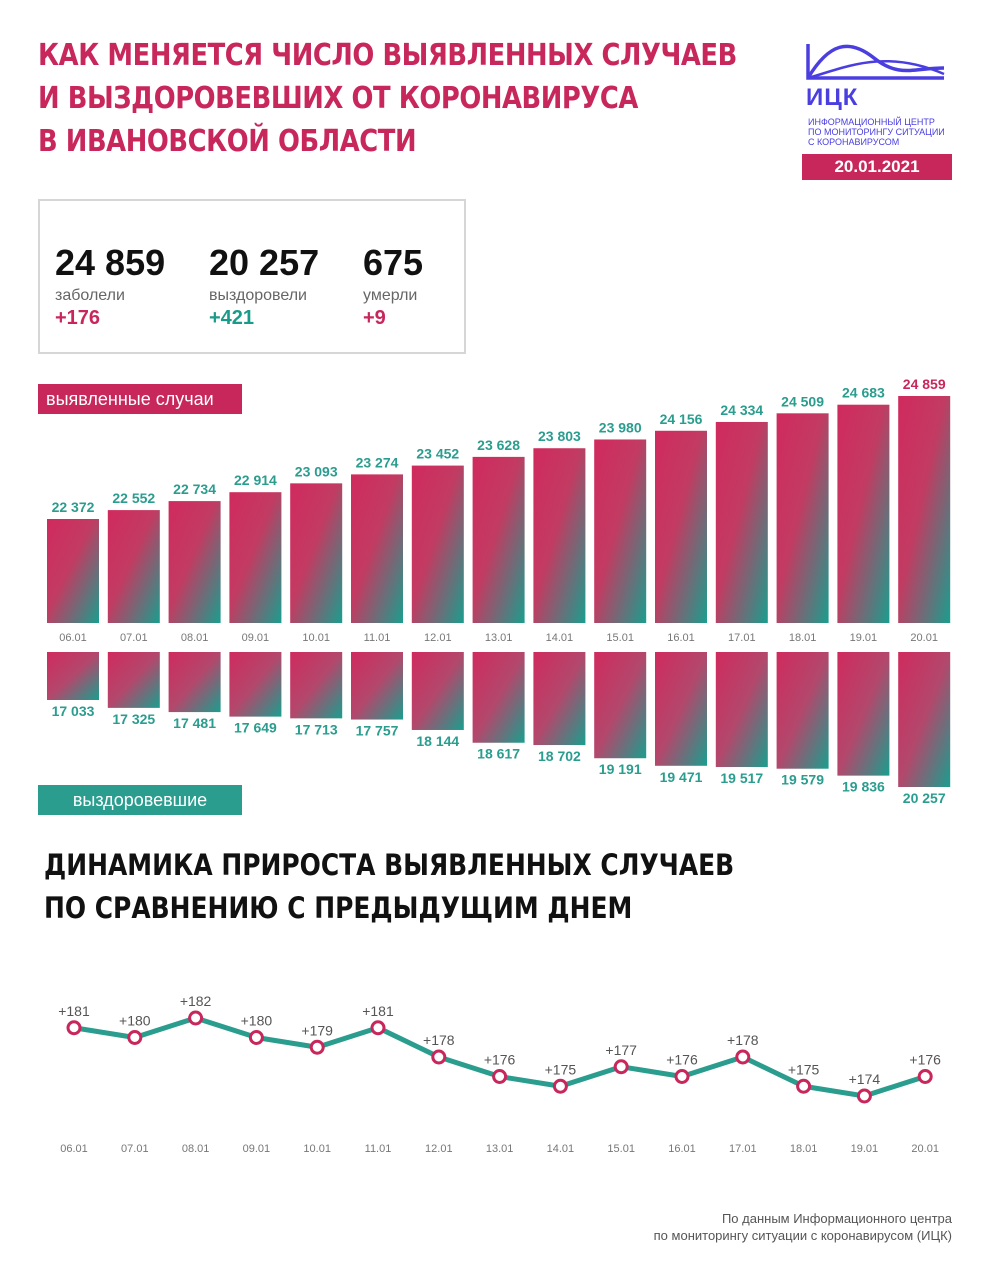 The height and width of the screenshot is (1280, 993). What do you see at coordinates (802, 401) in the screenshot?
I see `case-value-label: 24 509` at bounding box center [802, 401].